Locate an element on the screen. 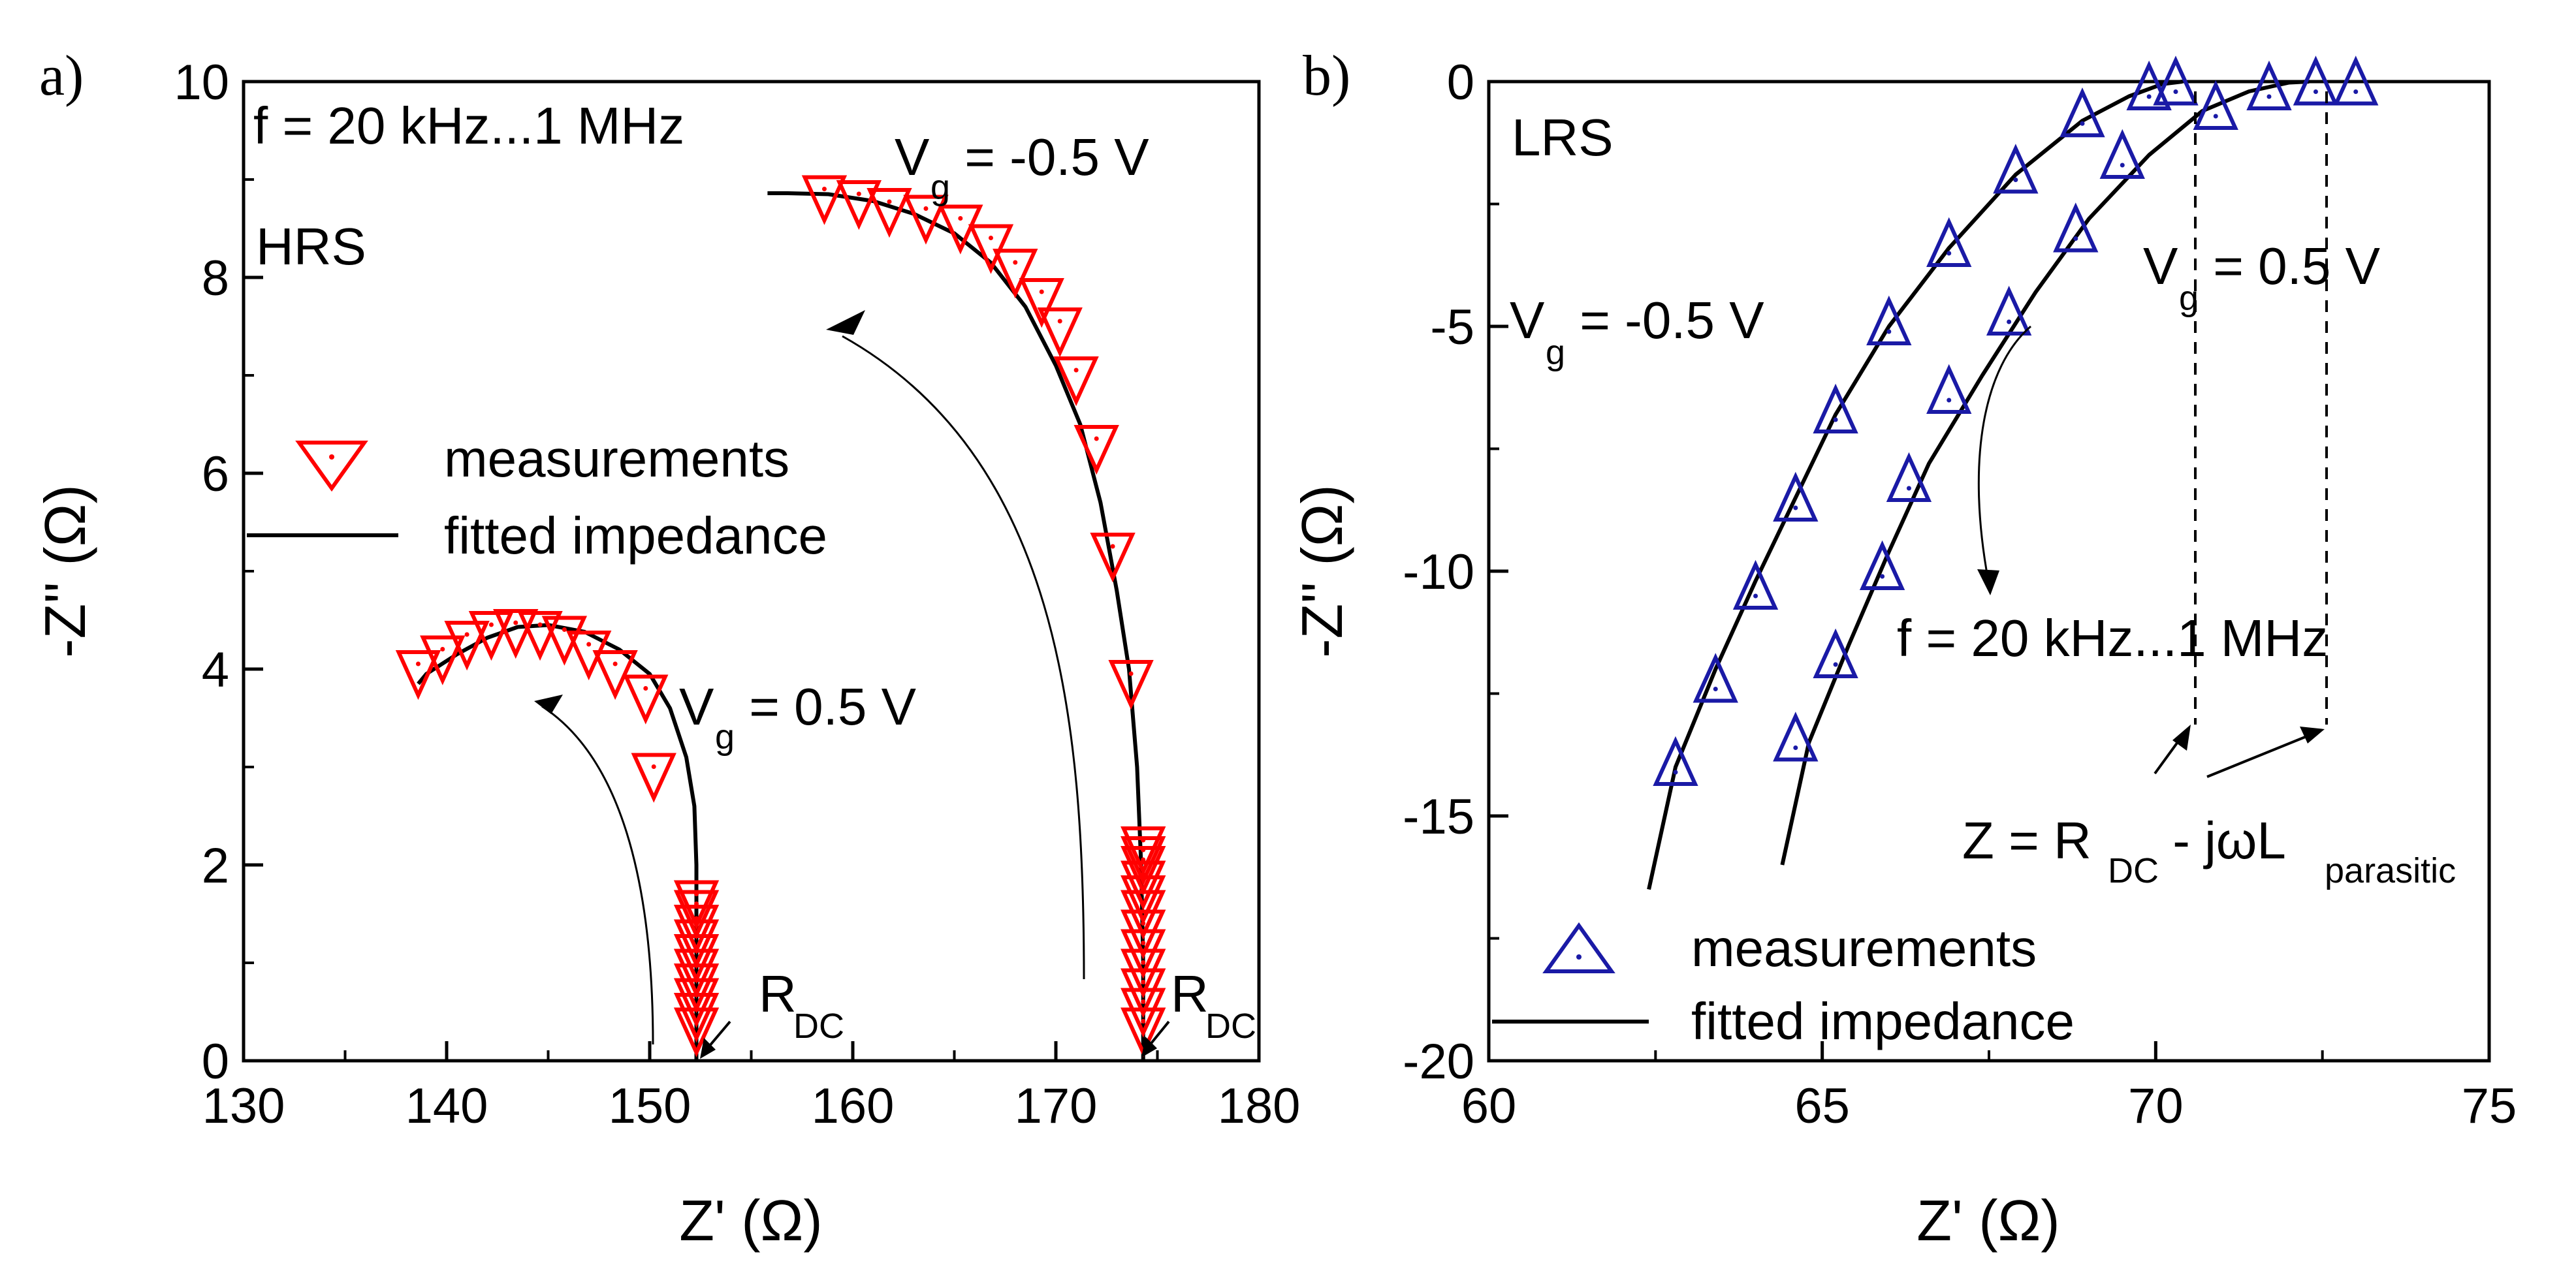  panel-b-frequency-arrow is located at coordinates (2004, 453).